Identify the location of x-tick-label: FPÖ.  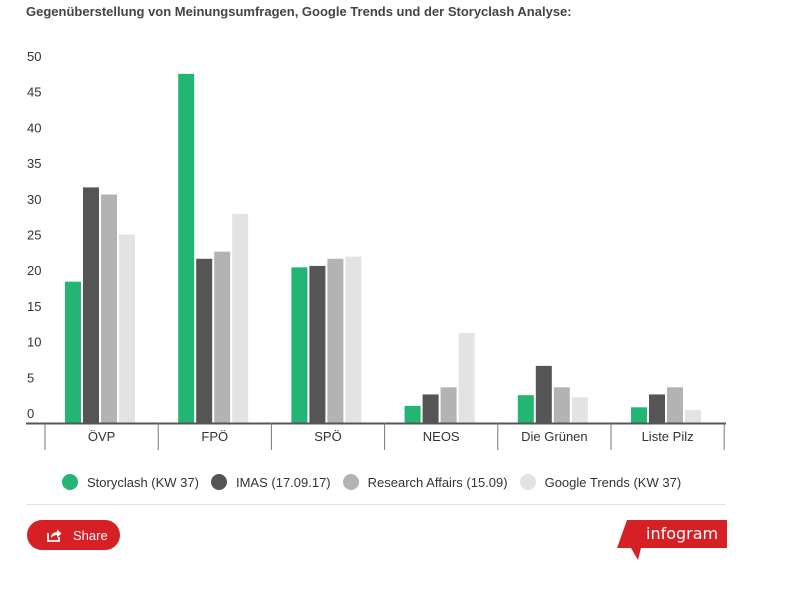
(214, 436).